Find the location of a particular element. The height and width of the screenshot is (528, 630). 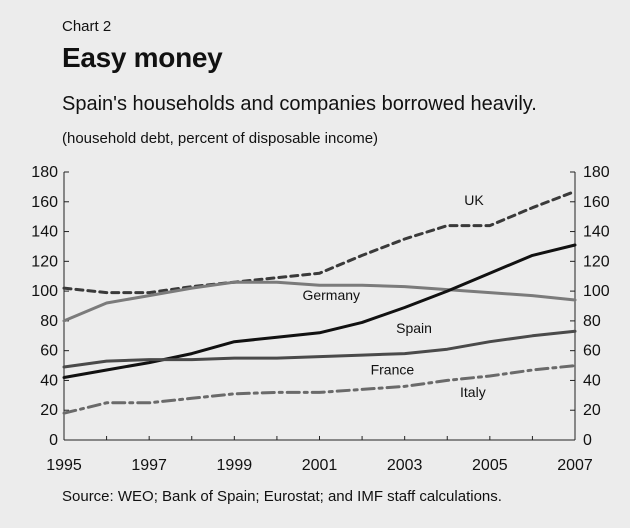

y-tick-label-right: 160 is located at coordinates (596, 202).